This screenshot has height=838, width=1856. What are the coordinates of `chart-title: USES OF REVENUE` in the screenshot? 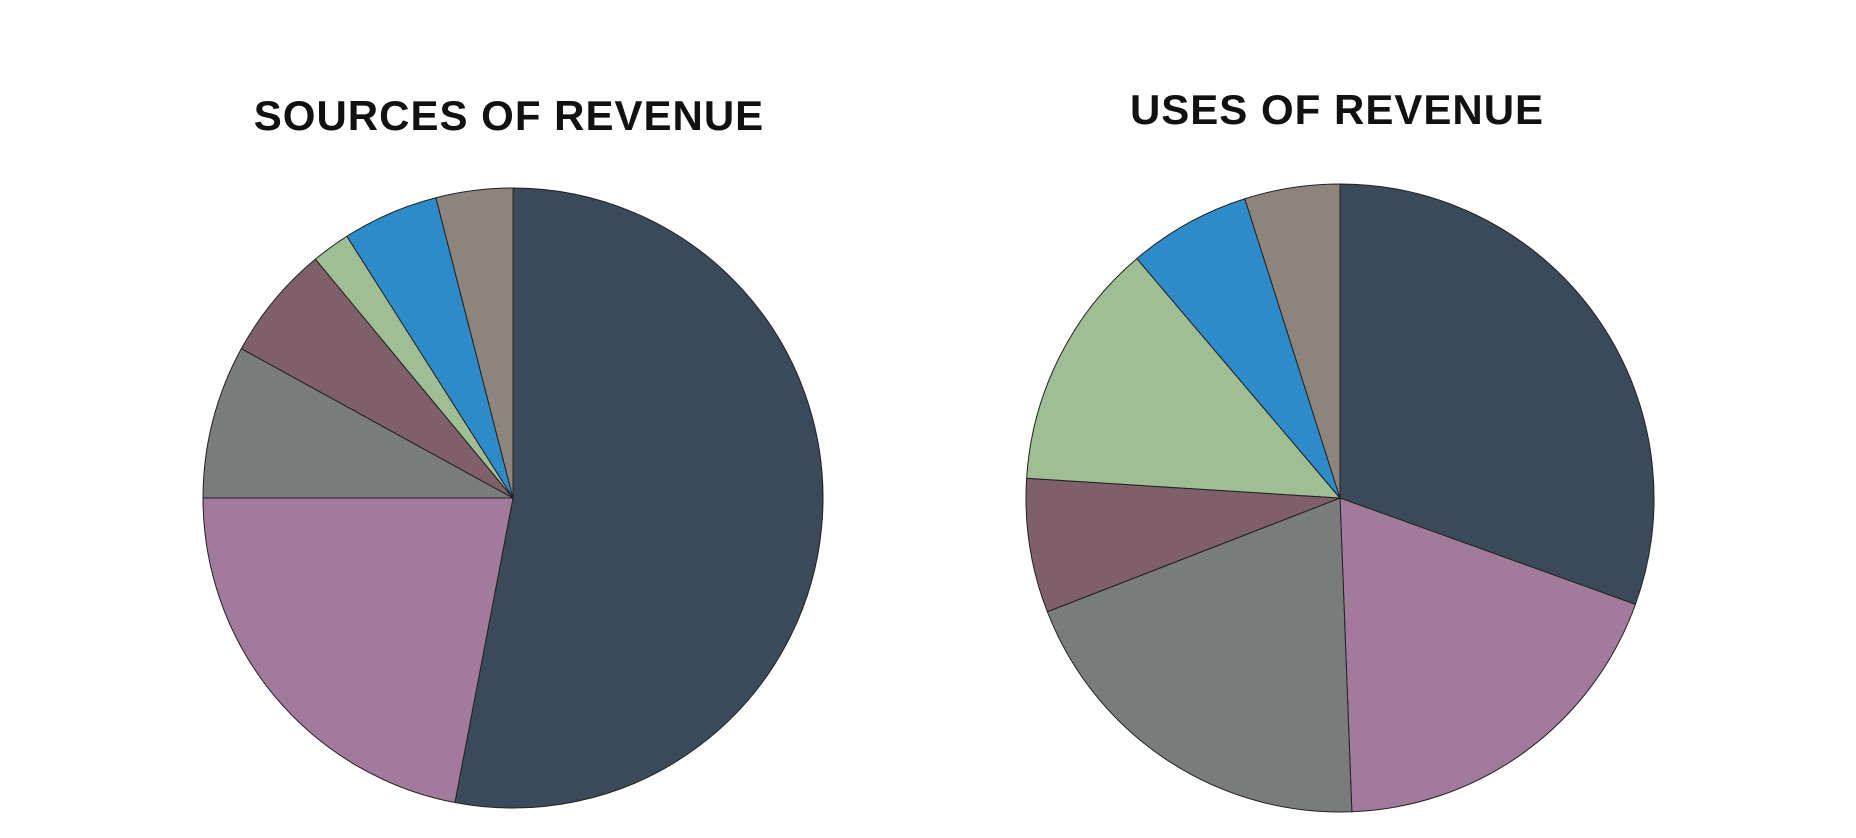 It's located at (1337, 109).